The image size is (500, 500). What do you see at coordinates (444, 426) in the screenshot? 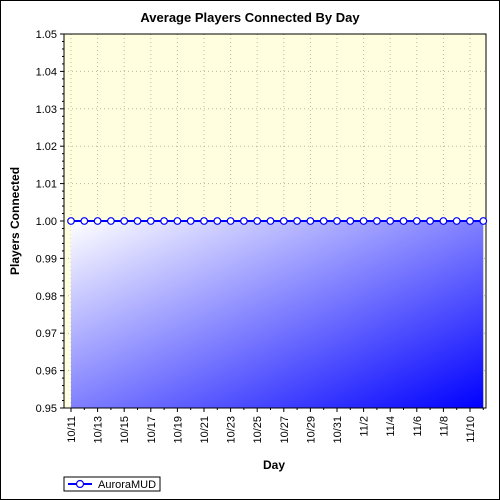
I see `x-tick-label: 11/8` at bounding box center [444, 426].